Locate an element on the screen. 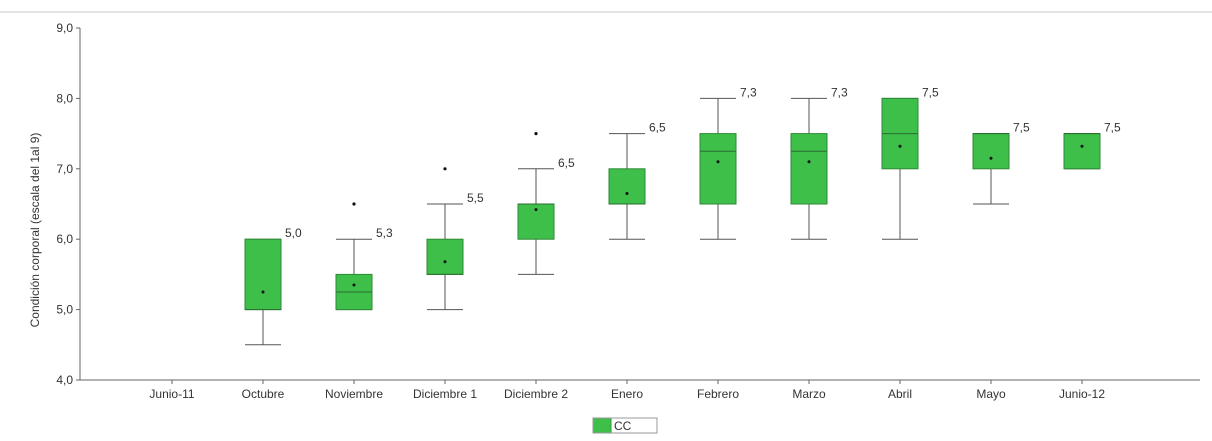  x-tick-label: Mayo is located at coordinates (991, 394).